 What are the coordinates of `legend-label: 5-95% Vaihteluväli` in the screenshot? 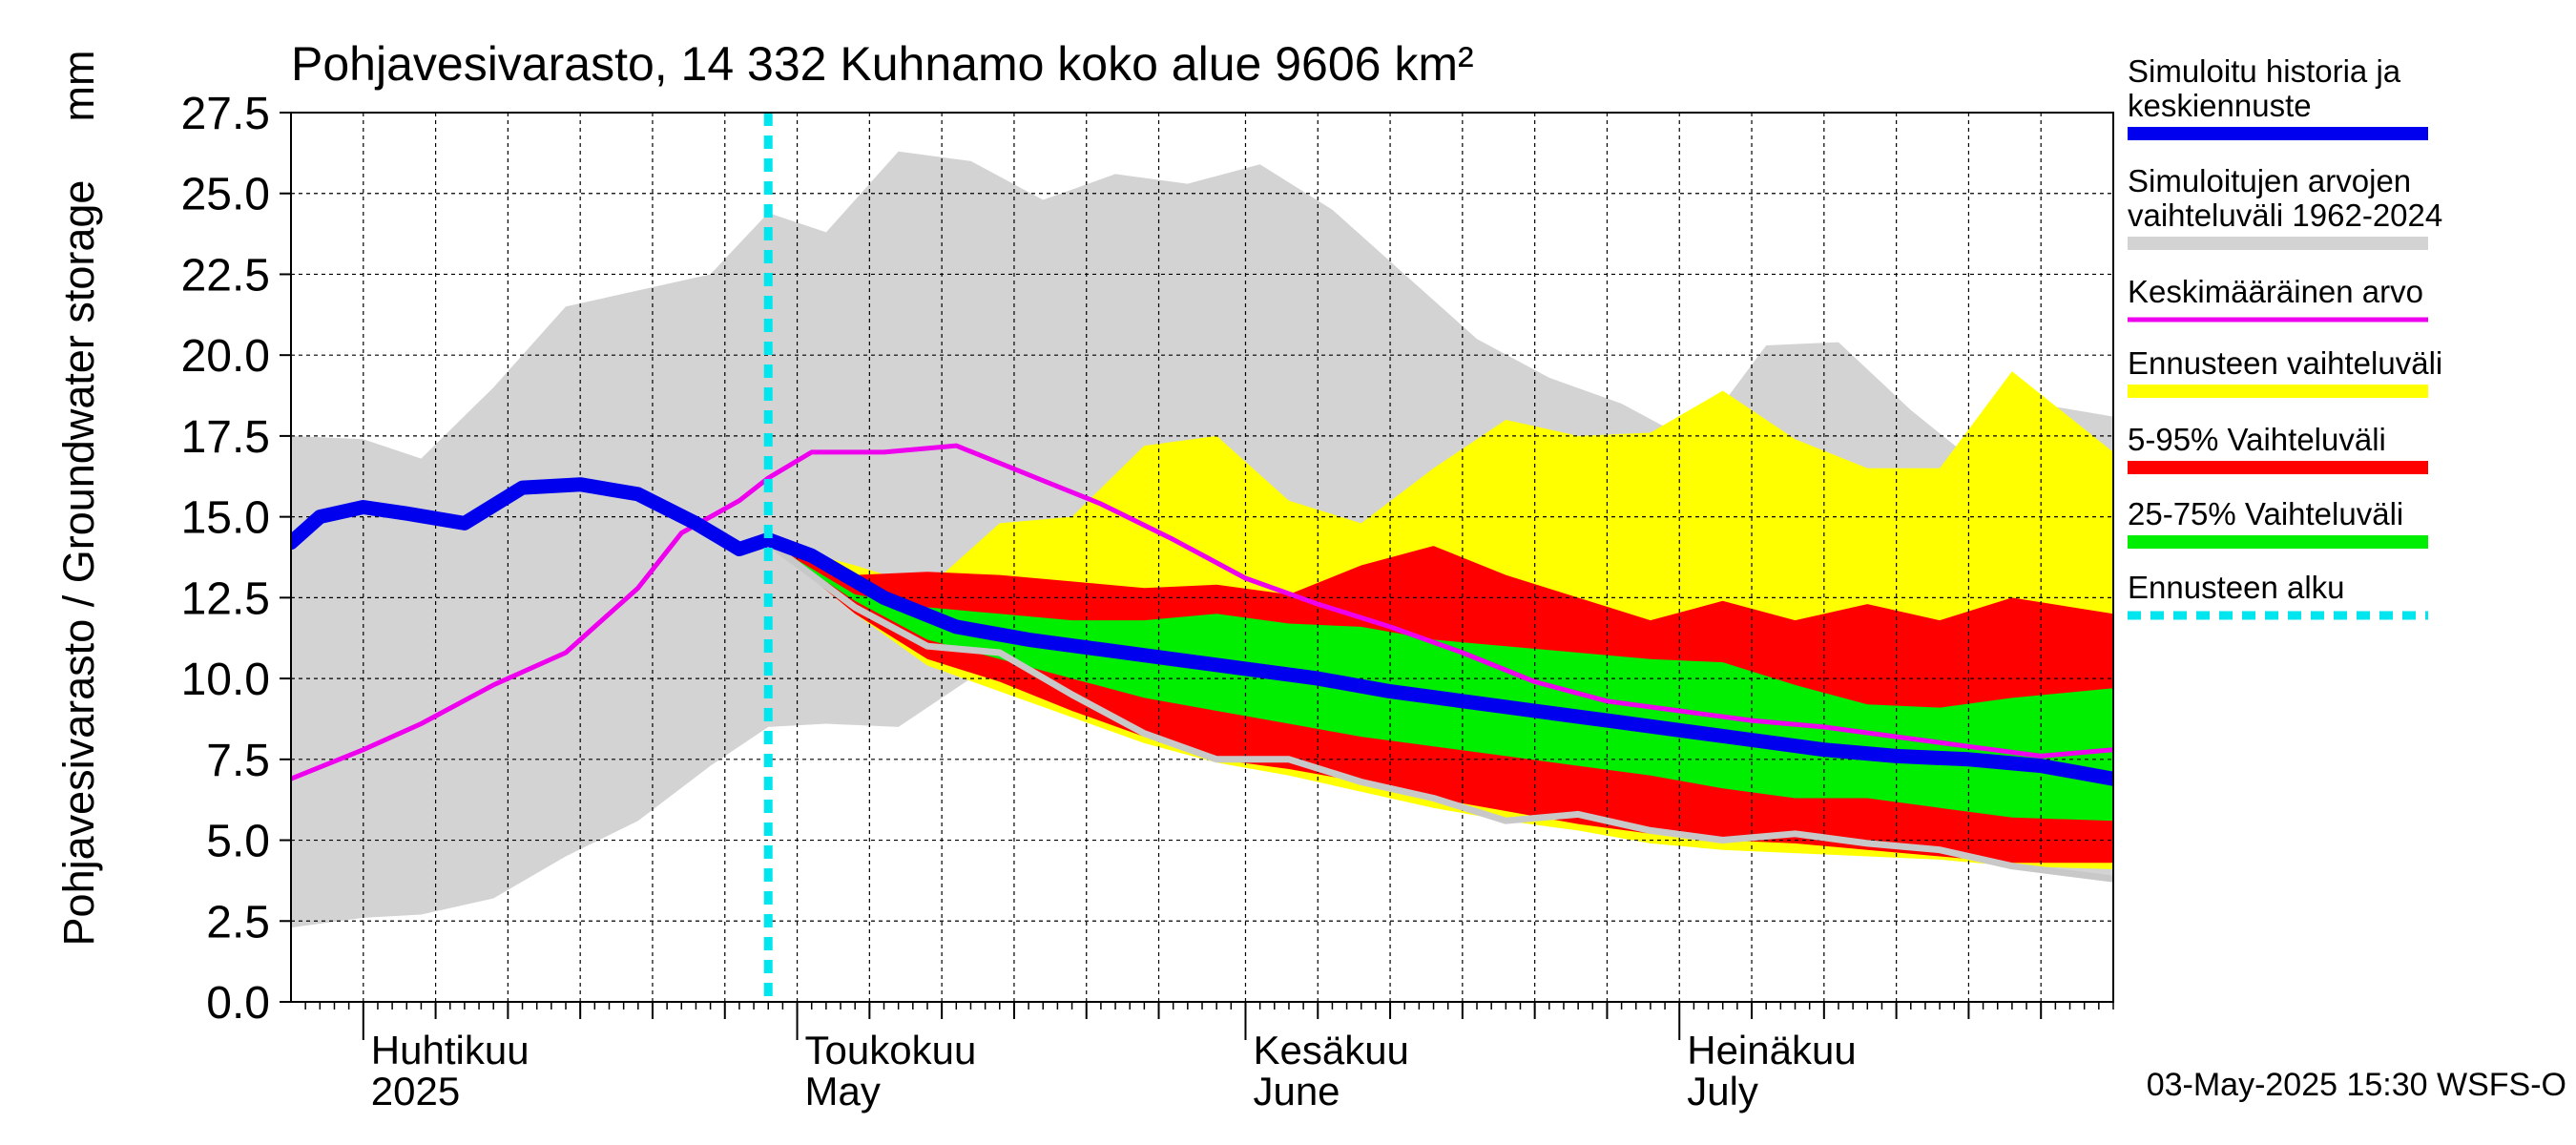 It's located at (2257, 440).